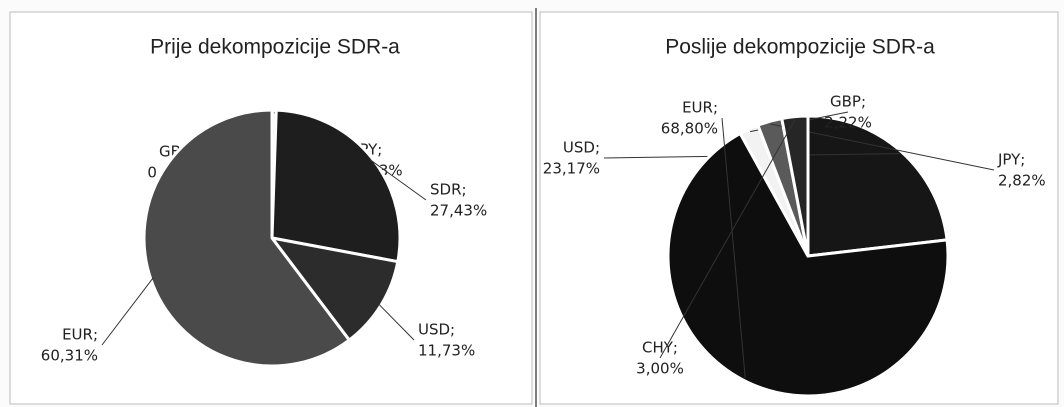  Describe the element at coordinates (689, 129) in the screenshot. I see `slice-value-label: 68,80%` at that location.